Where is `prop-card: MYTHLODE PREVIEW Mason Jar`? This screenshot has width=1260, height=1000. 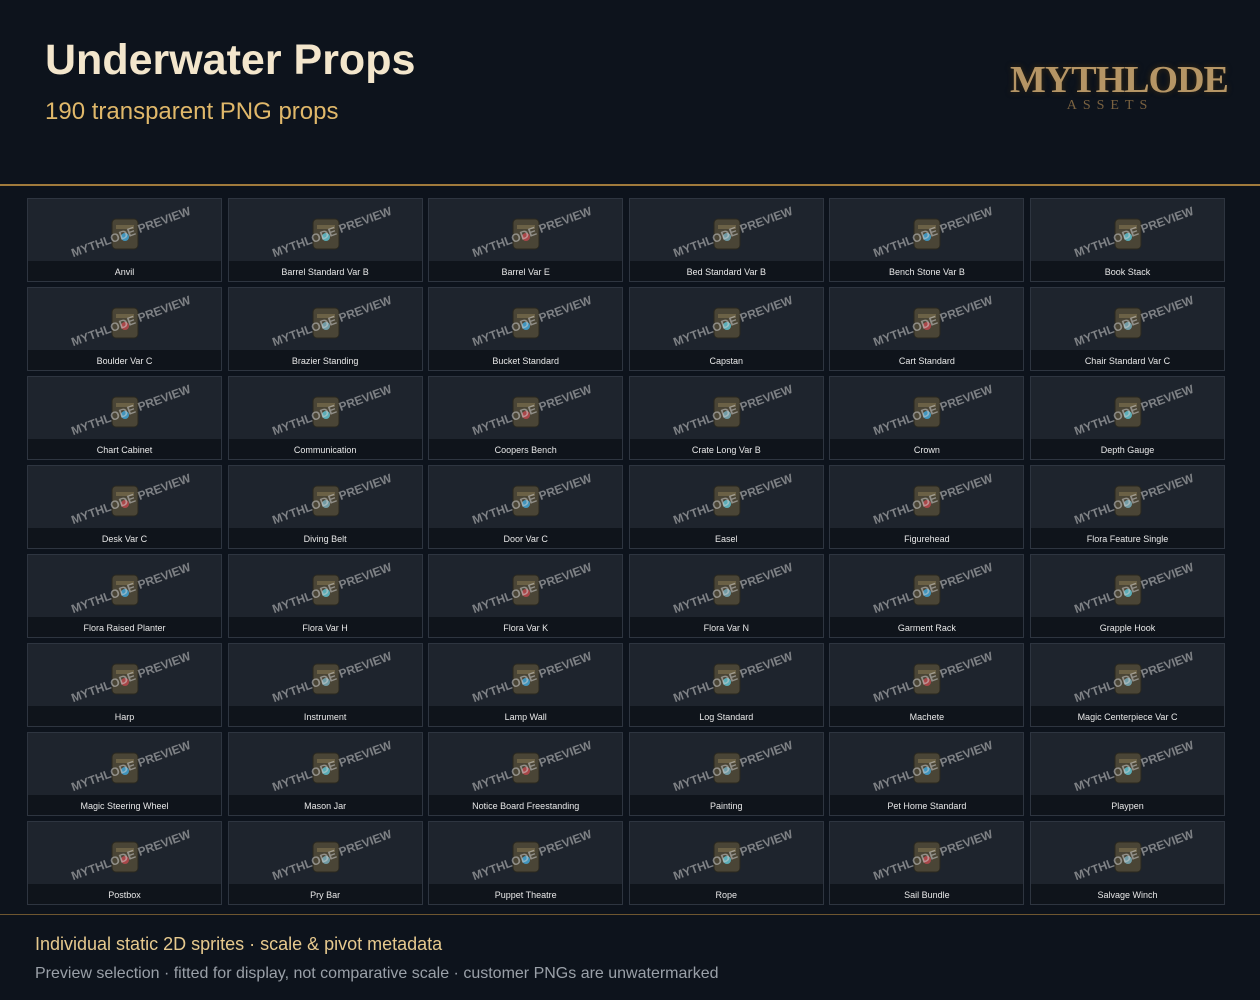
prop-card: MYTHLODE PREVIEW Mason Jar is located at coordinates (325, 774).